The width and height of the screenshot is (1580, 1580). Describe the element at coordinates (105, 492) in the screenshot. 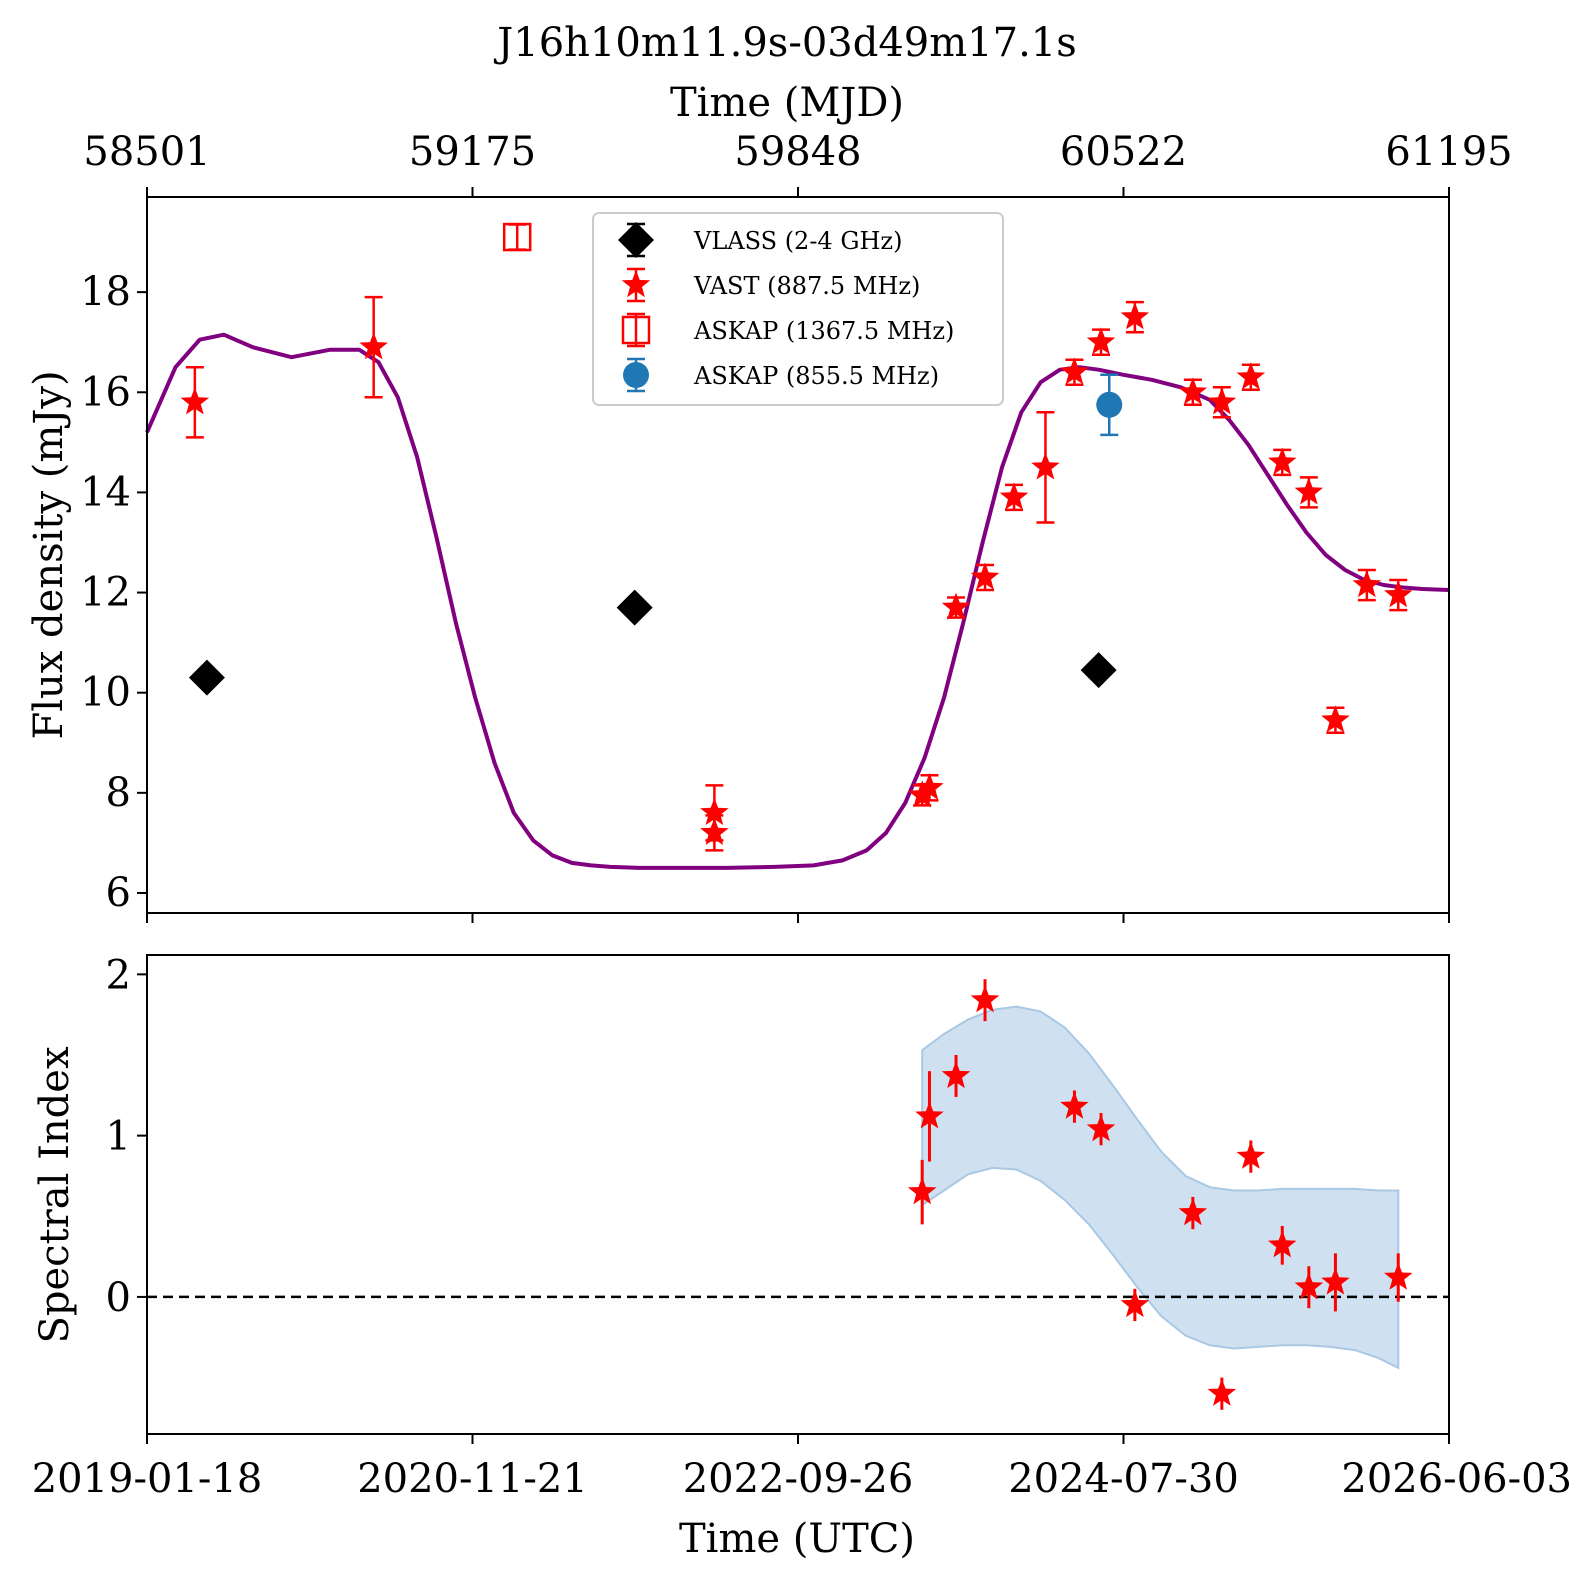

I see `flux-y-tick-label: 14` at that location.